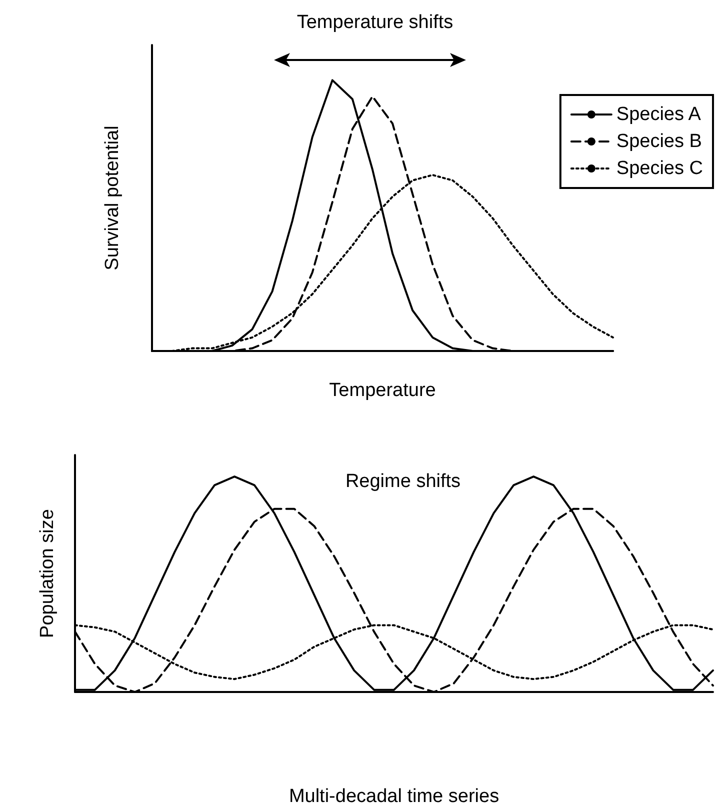 Image resolution: width=715 pixels, height=811 pixels. What do you see at coordinates (394, 796) in the screenshot?
I see `x-axis-title: Multi-decadal time series` at bounding box center [394, 796].